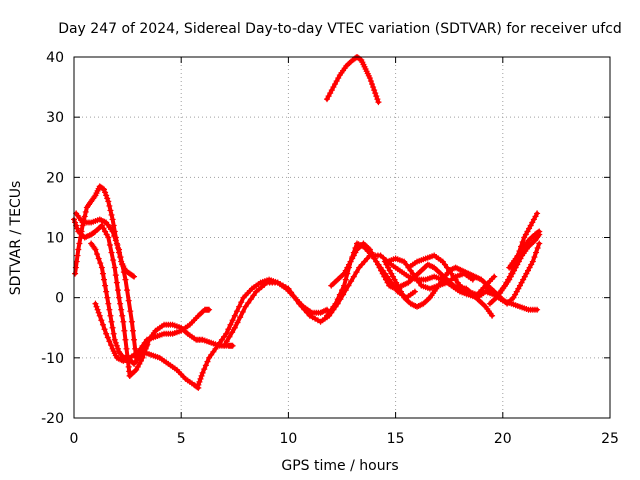  Describe the element at coordinates (396, 439) in the screenshot. I see `x-tick-label: 15` at that location.